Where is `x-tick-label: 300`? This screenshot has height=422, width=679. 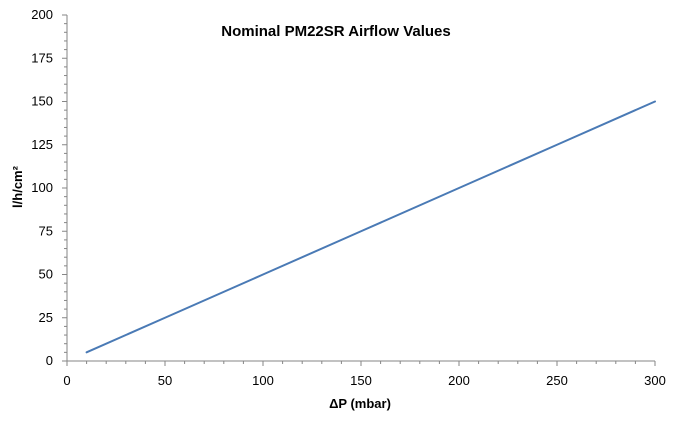
x-tick-label: 300 is located at coordinates (655, 380).